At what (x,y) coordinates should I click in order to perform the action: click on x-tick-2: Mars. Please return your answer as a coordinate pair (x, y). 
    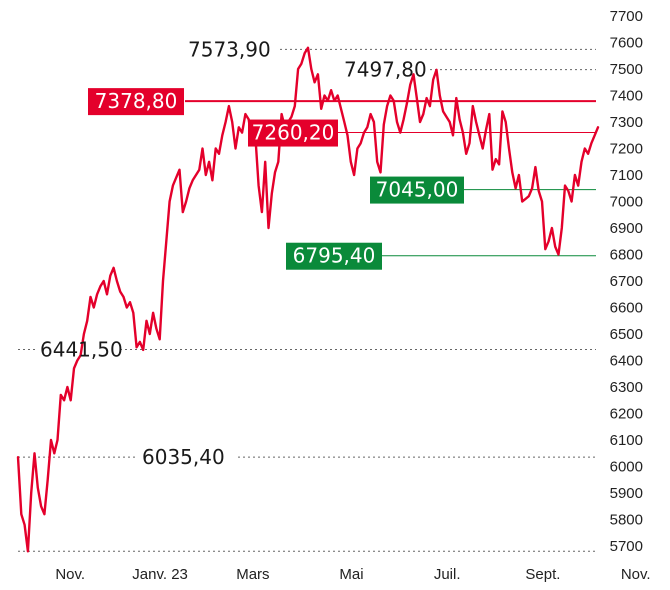
    Looking at the image, I should click on (252, 574).